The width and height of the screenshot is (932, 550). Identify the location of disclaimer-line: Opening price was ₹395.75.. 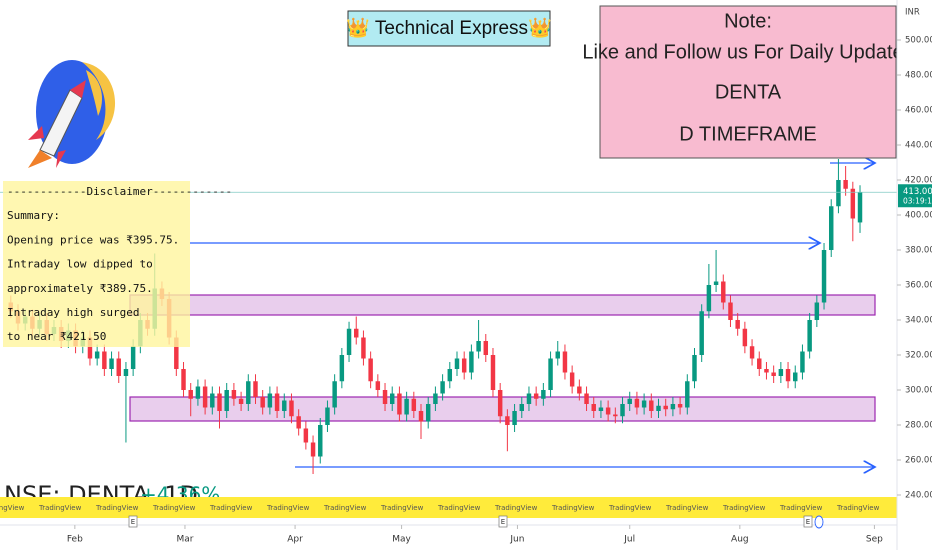
(93, 239).